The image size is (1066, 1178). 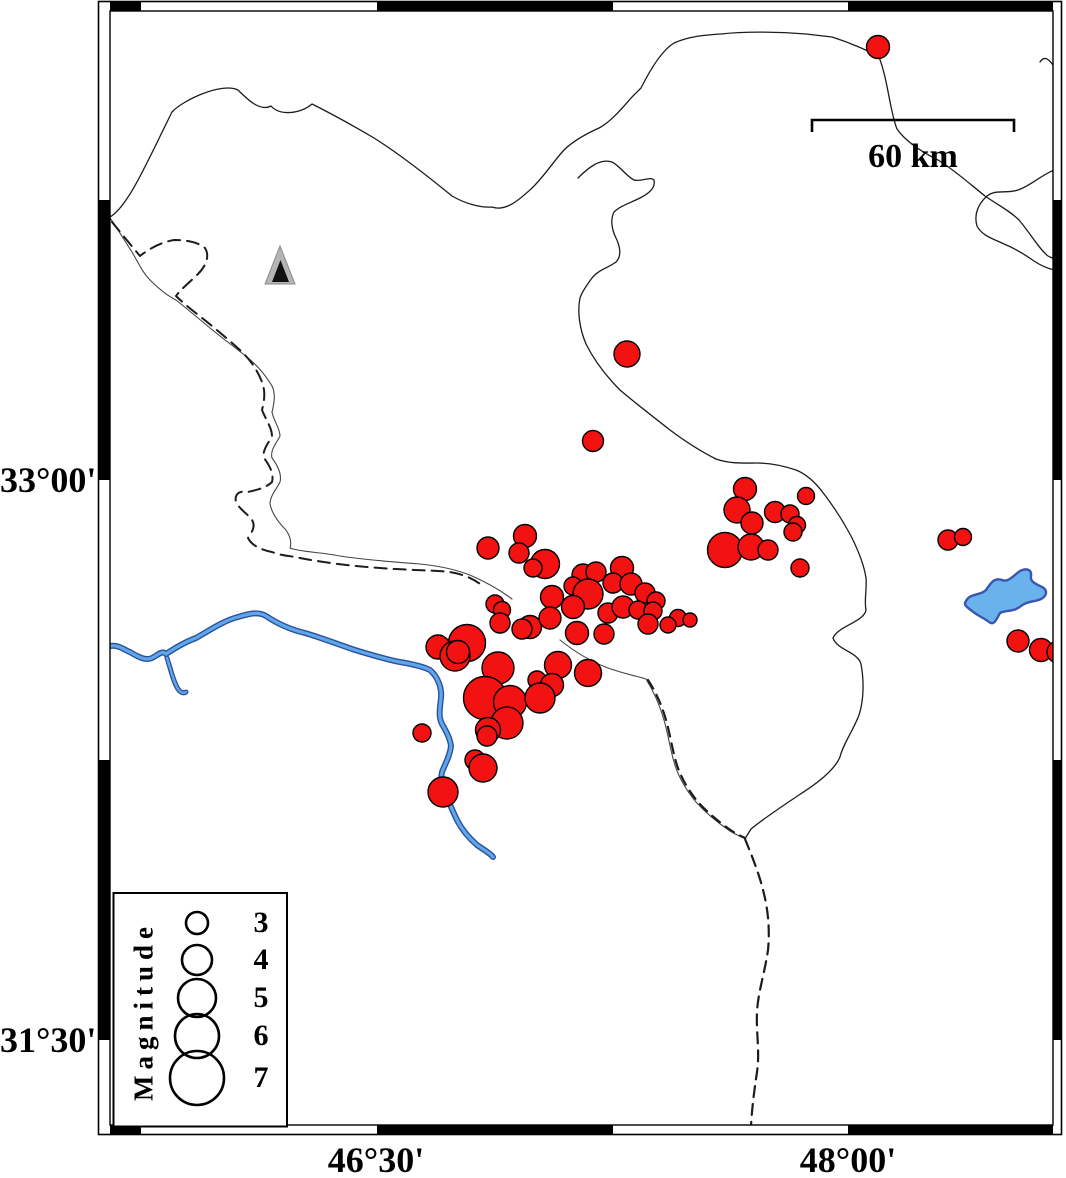 What do you see at coordinates (143, 1011) in the screenshot?
I see `legend-title: Magnitude` at bounding box center [143, 1011].